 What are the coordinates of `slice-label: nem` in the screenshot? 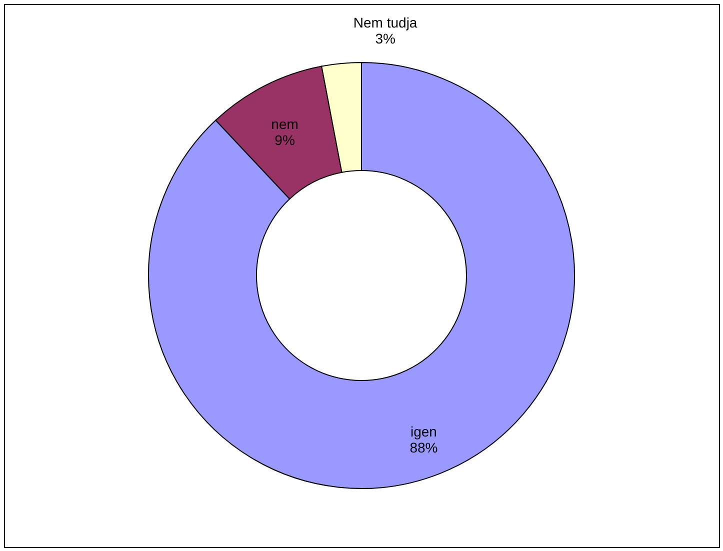 It's located at (284, 124).